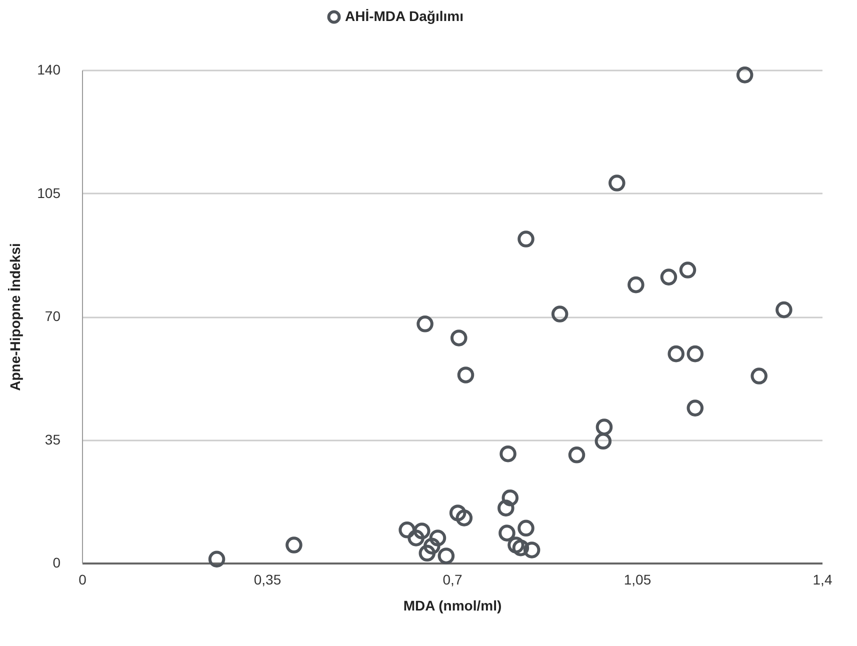  Describe the element at coordinates (822, 580) in the screenshot. I see `x-tick-label: 1,4` at that location.